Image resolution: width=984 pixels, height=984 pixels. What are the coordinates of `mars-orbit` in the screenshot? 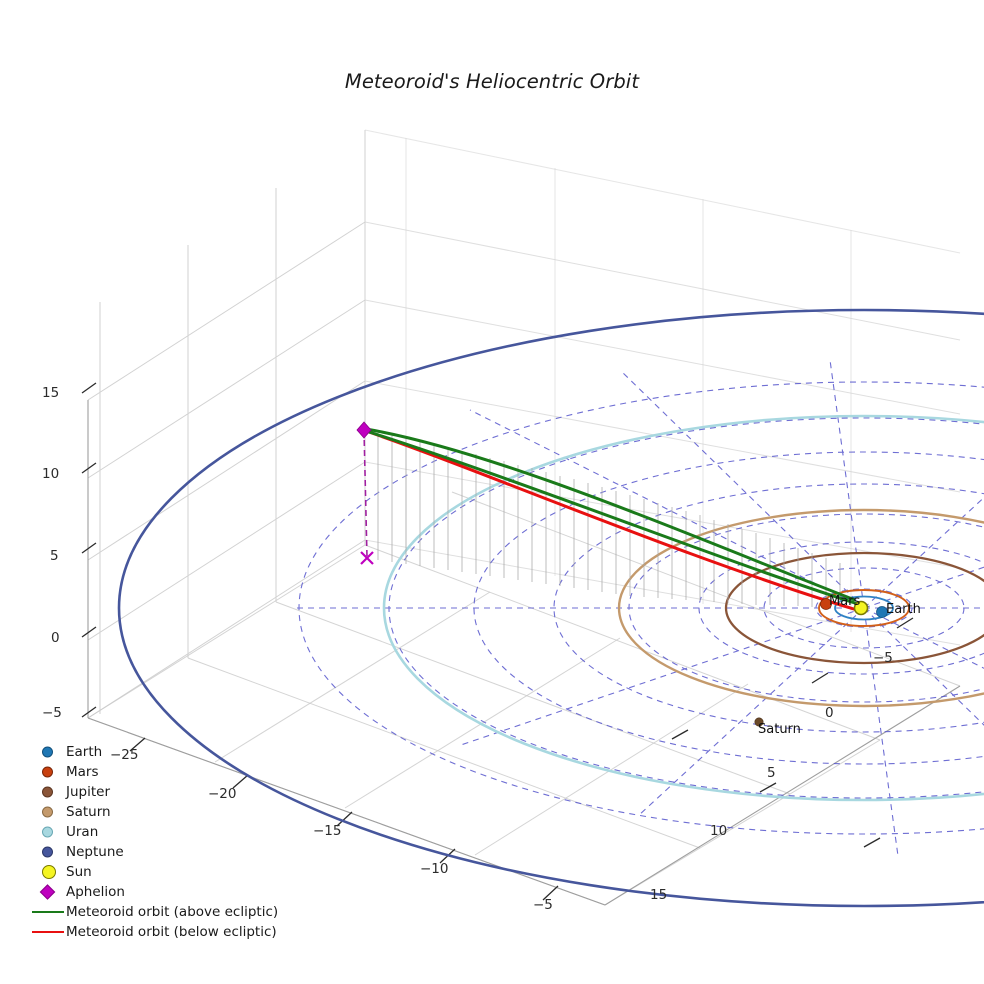 It's located at (864, 608).